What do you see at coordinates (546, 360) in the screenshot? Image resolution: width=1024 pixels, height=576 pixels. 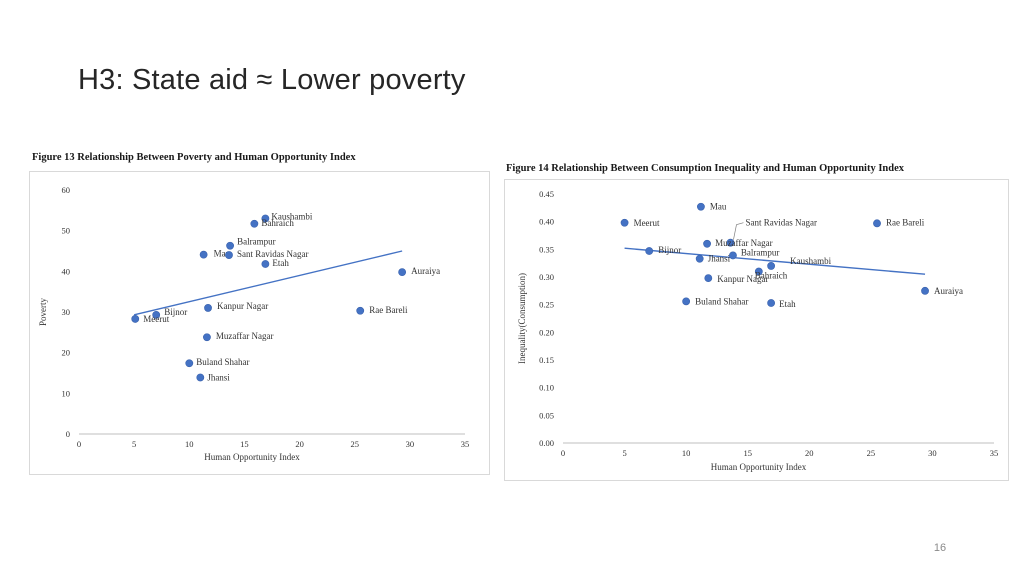 I see `y-tick-label: 0.15` at bounding box center [546, 360].